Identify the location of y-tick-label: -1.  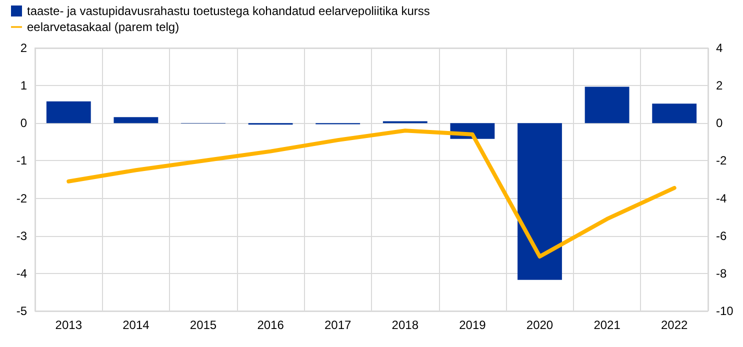
(22, 161).